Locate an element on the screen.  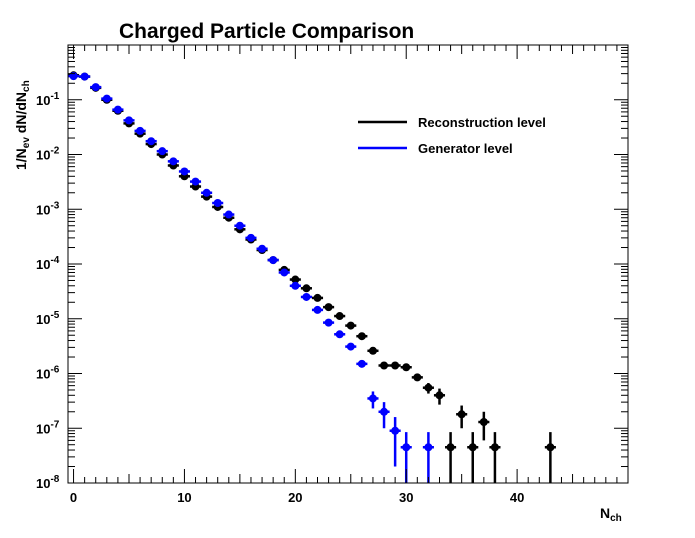
x-axis-label: Nch is located at coordinates (611, 514).